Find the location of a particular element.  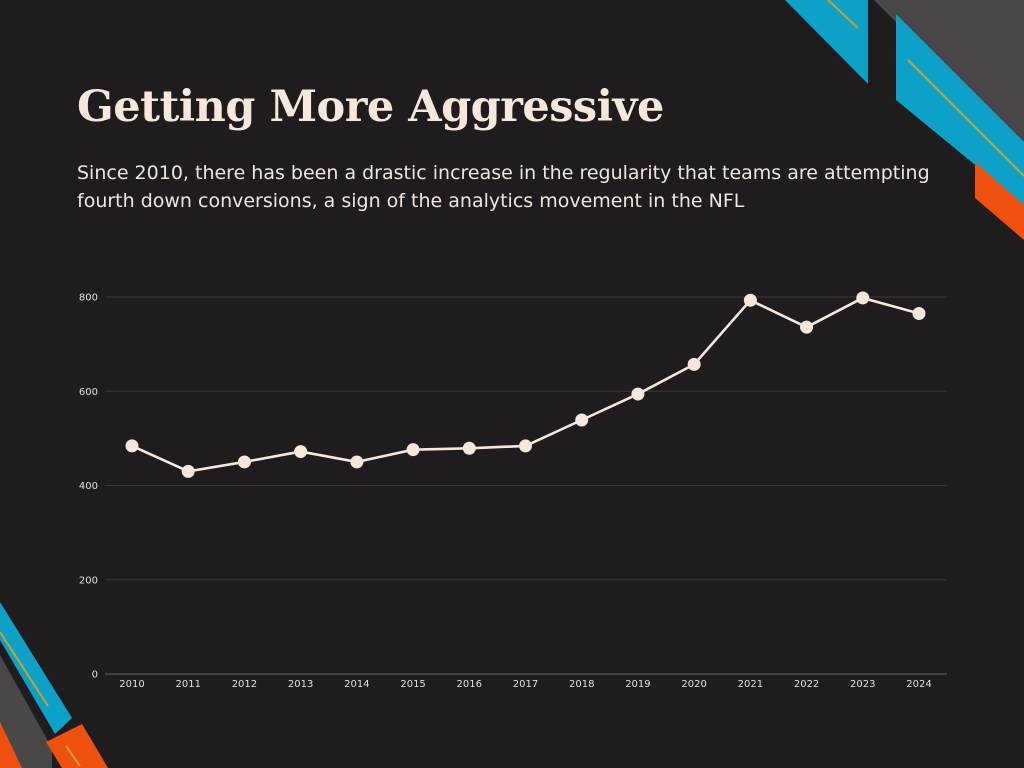

x-tick-label: 2023 is located at coordinates (862, 684).